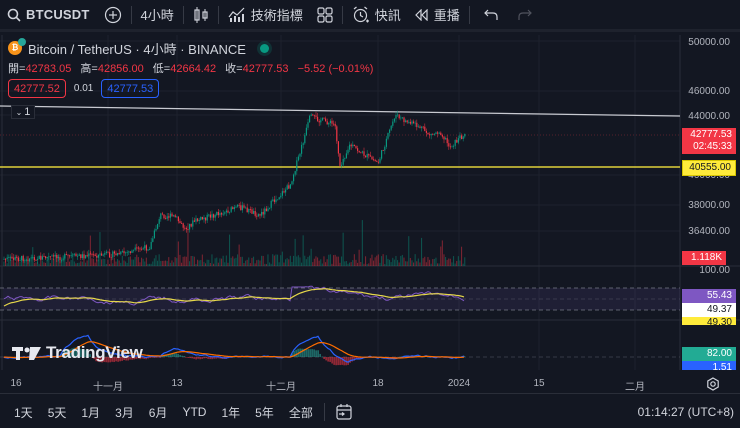 This screenshot has height=428, width=740. I want to click on indicators-button: 技術指標, so click(265, 15).